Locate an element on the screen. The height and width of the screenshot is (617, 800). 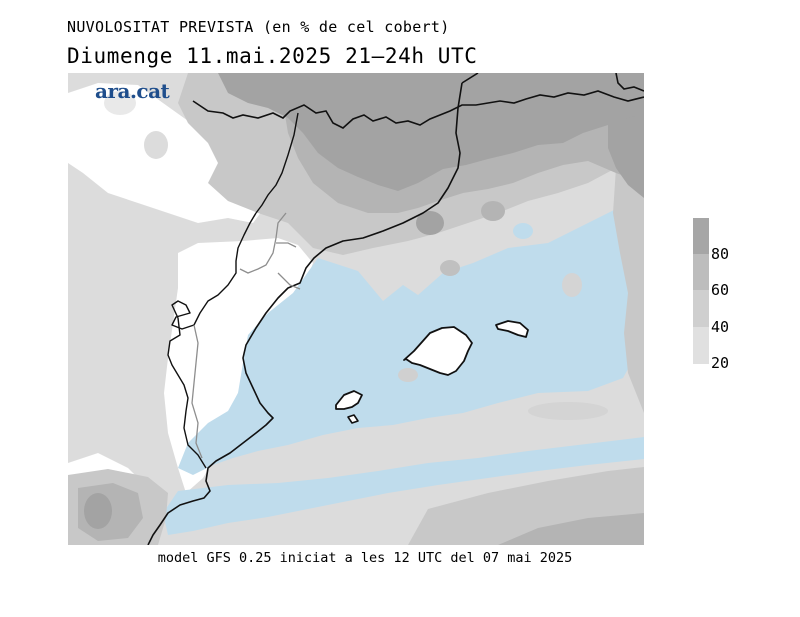
island-ibiza is located at coordinates (349, 400).